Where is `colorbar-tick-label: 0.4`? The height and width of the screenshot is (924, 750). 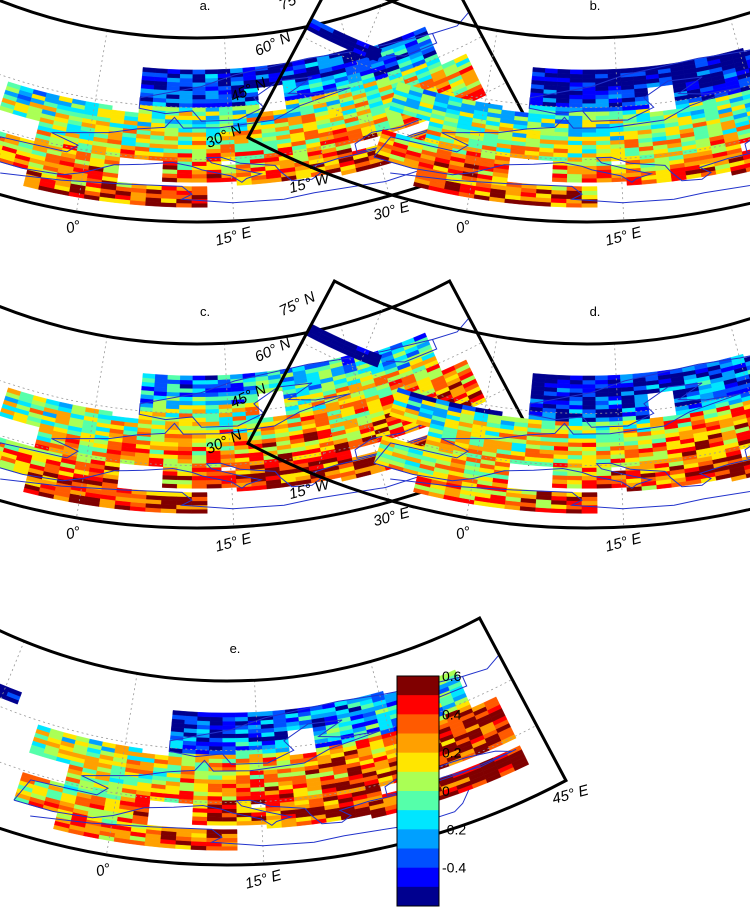 colorbar-tick-label: 0.4 is located at coordinates (452, 714).